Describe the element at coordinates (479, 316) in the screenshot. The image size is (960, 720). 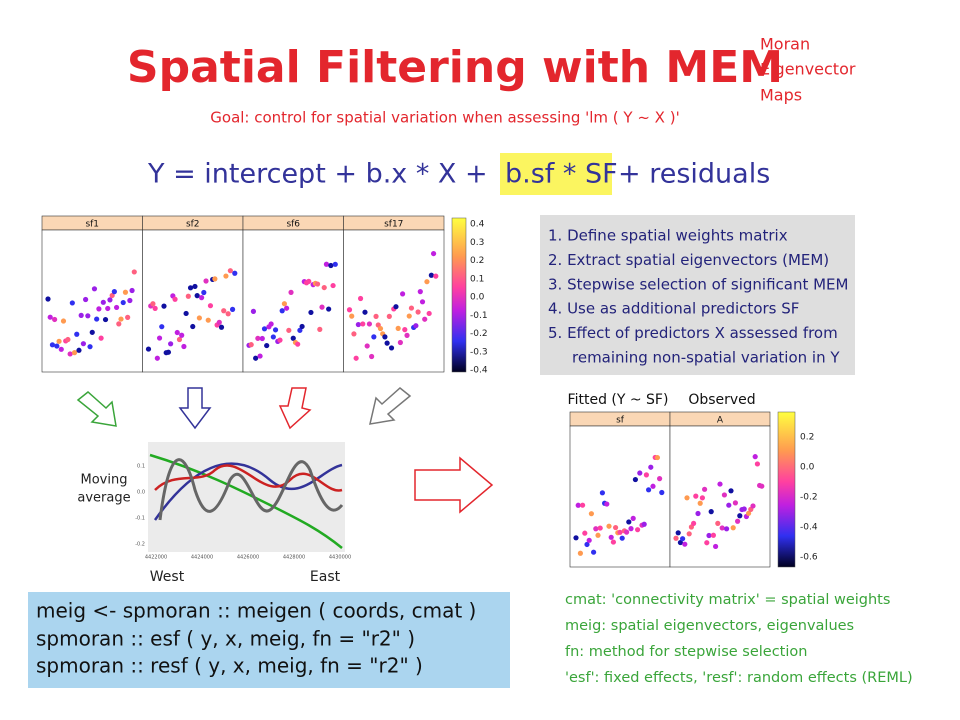
I see `tick-label: -0.1` at that location.